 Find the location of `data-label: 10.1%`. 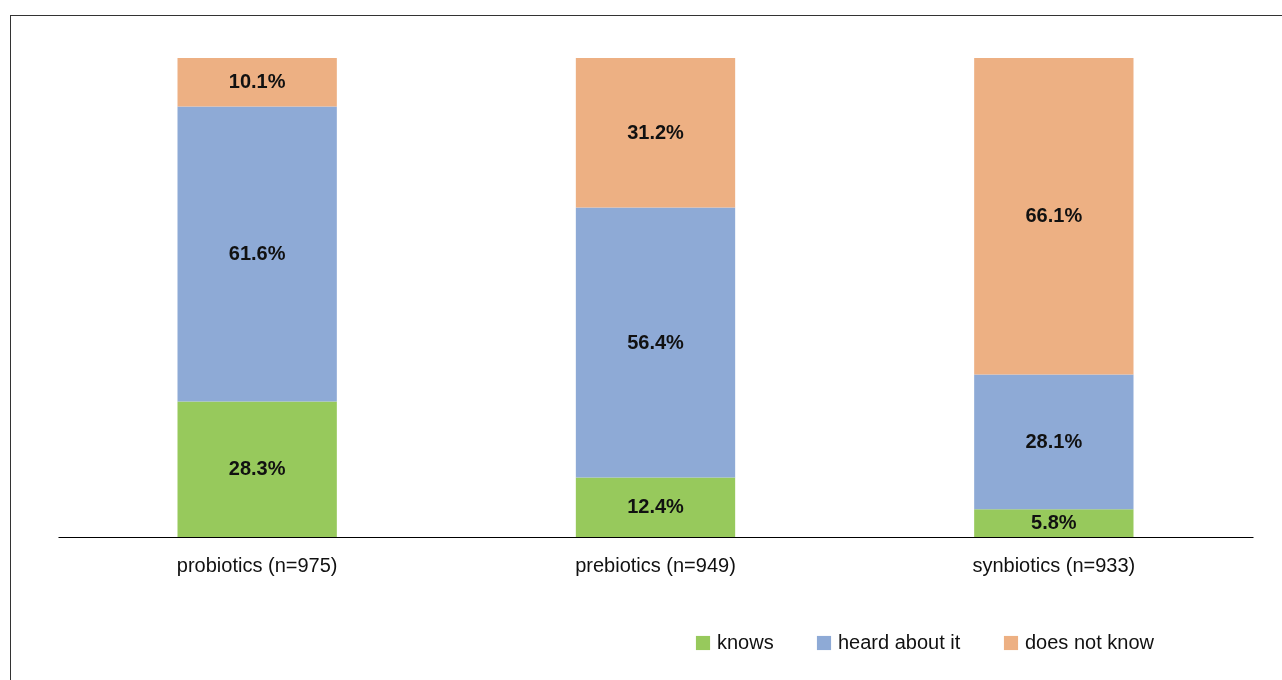

data-label: 10.1% is located at coordinates (257, 81).